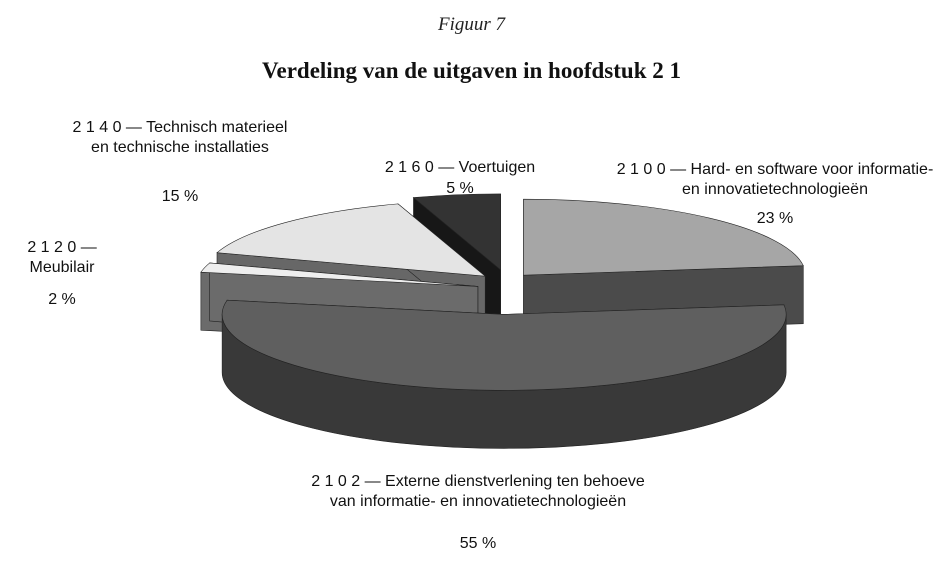 The width and height of the screenshot is (943, 567). What do you see at coordinates (775, 218) in the screenshot?
I see `value-label: 23 %` at bounding box center [775, 218].